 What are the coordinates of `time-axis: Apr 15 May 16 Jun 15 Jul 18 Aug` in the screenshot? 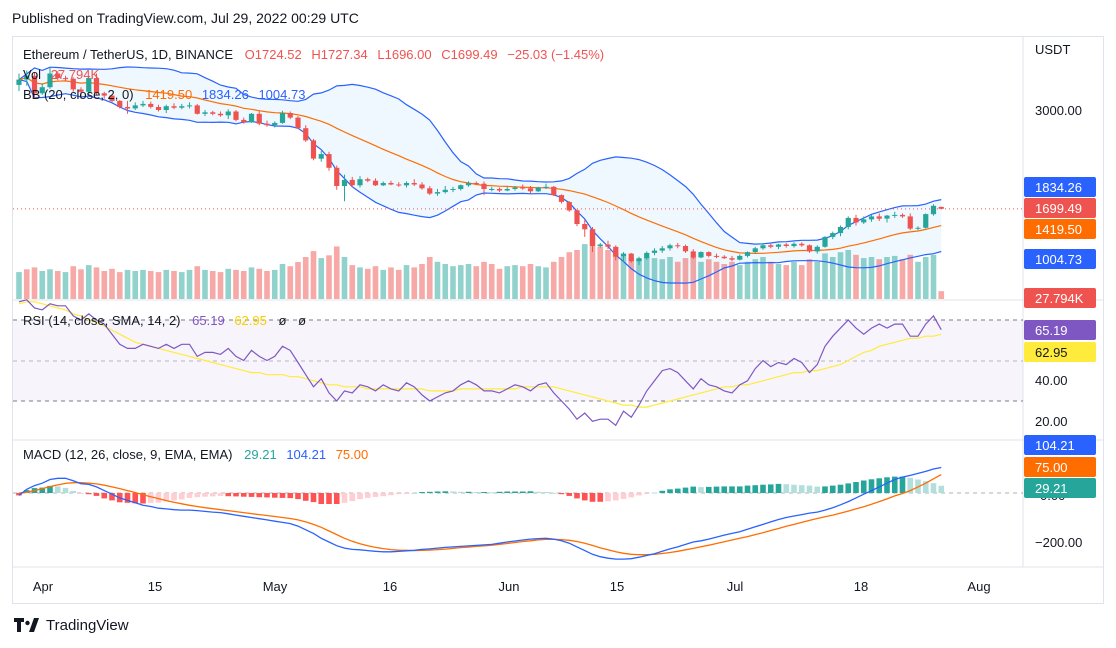 It's located at (512, 586).